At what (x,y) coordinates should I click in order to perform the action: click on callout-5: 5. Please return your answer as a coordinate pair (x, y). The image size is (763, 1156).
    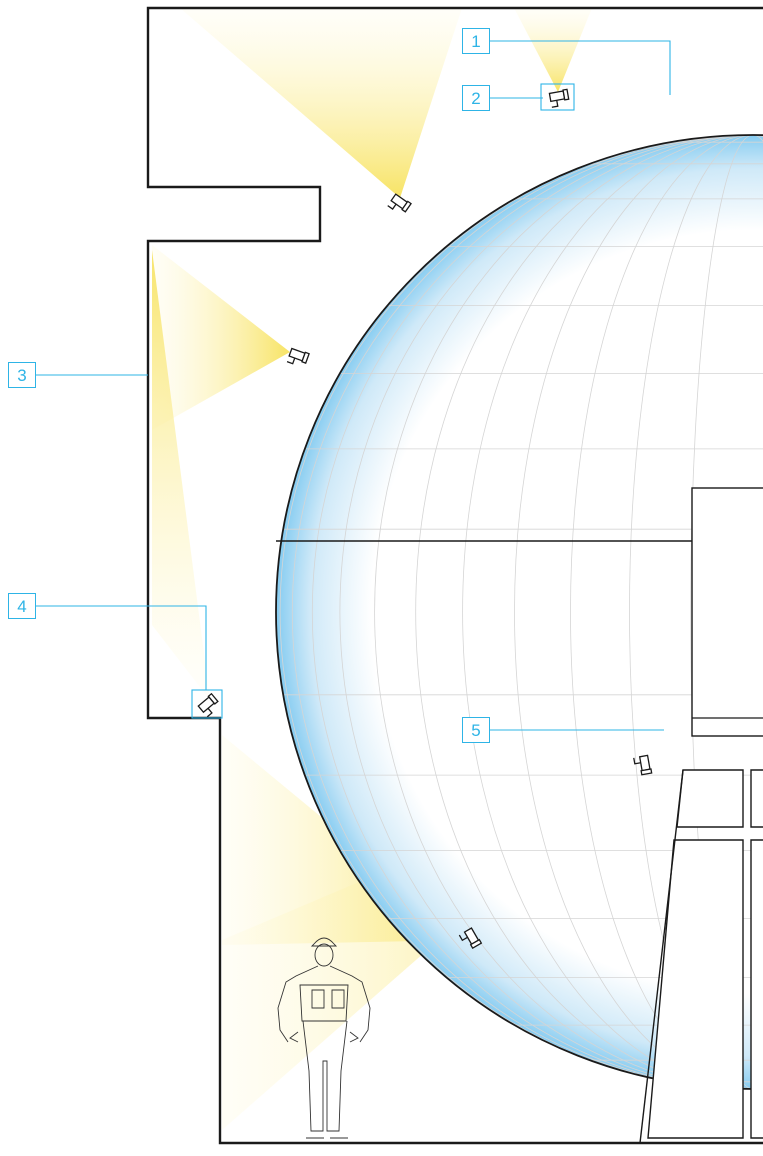
    Looking at the image, I should click on (476, 730).